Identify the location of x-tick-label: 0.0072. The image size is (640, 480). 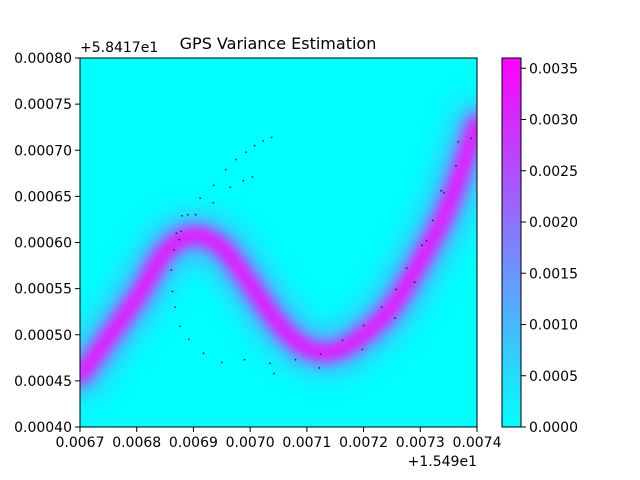
(363, 443).